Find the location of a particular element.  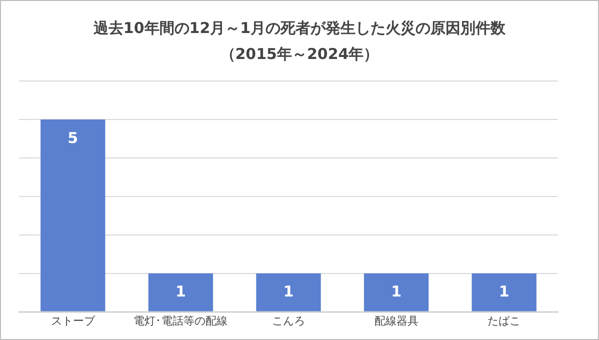

chart-subtitle: （2015年～2024年） is located at coordinates (299, 54).